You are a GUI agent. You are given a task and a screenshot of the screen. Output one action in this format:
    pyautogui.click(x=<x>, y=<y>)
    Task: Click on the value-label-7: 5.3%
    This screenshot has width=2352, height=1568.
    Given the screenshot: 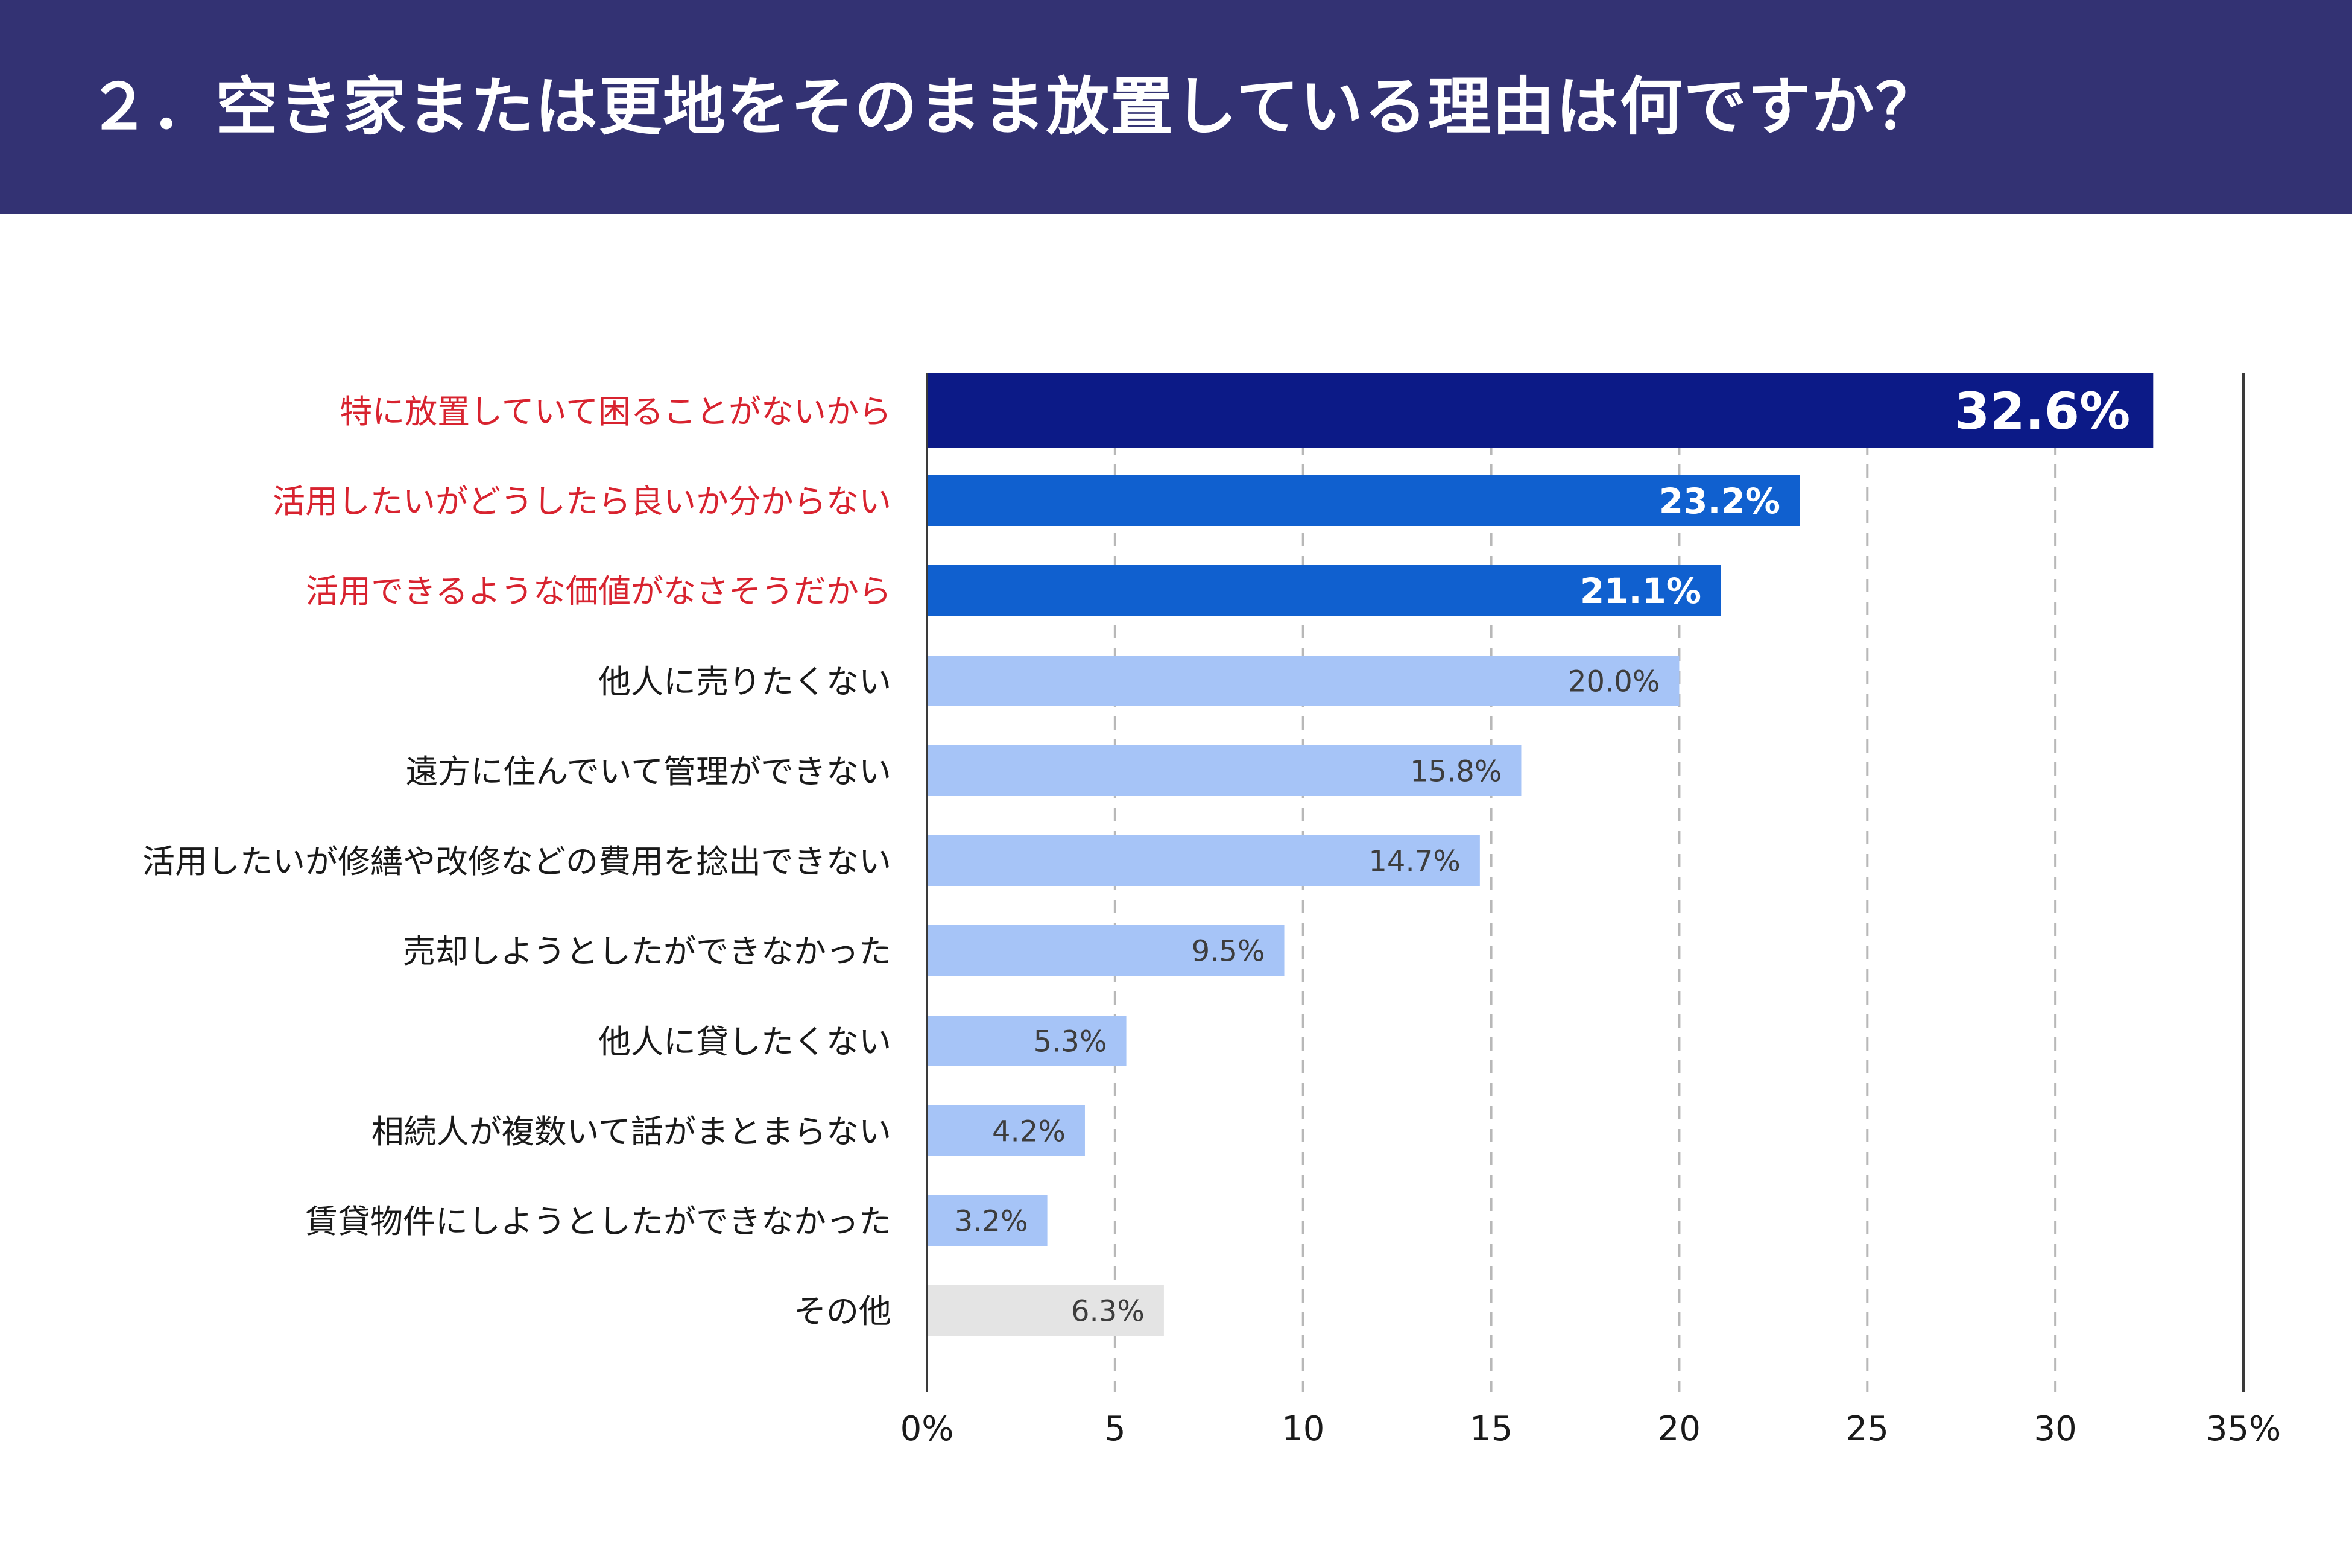 What is the action you would take?
    pyautogui.click(x=1070, y=1041)
    